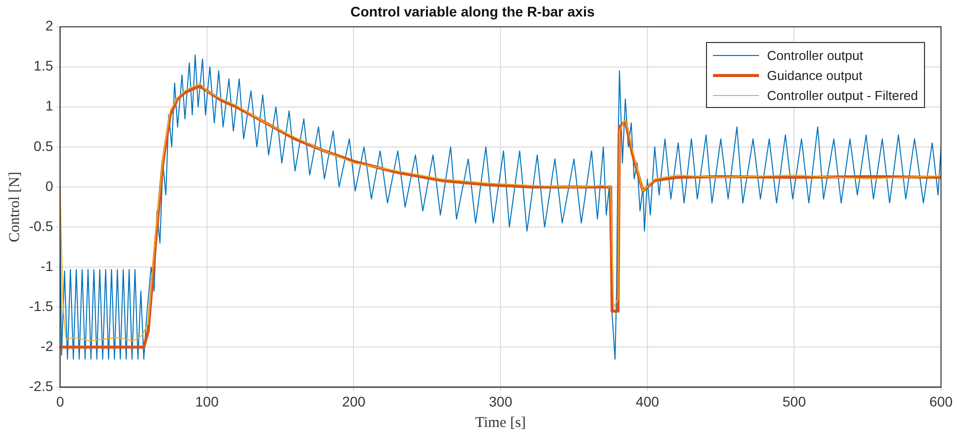 The height and width of the screenshot is (432, 957). What do you see at coordinates (44, 146) in the screenshot?
I see `y-tick-label: 0.5` at bounding box center [44, 146].